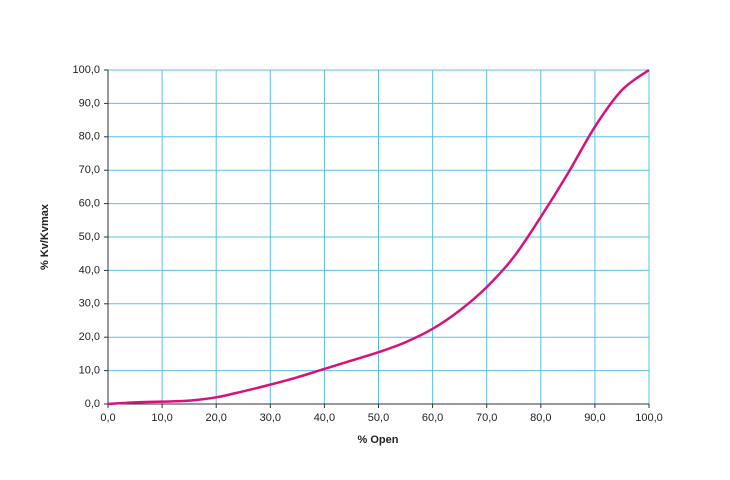 This screenshot has width=730, height=480. What do you see at coordinates (161, 418) in the screenshot?
I see `x-tick-label: 10,0` at bounding box center [161, 418].